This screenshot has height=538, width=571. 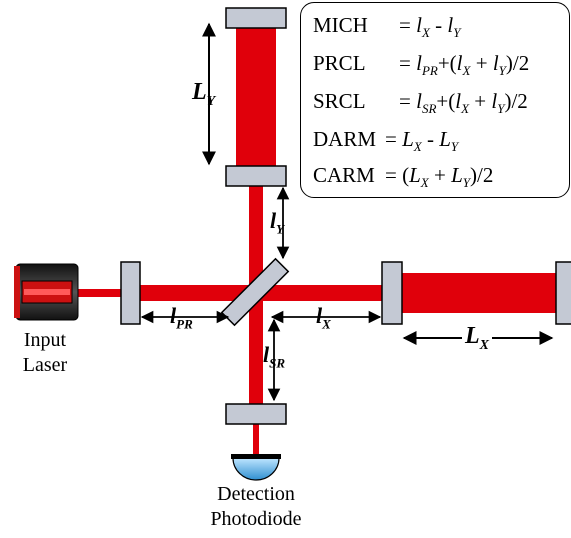 What do you see at coordinates (563, 293) in the screenshot?
I see `end-mirror-x` at bounding box center [563, 293].